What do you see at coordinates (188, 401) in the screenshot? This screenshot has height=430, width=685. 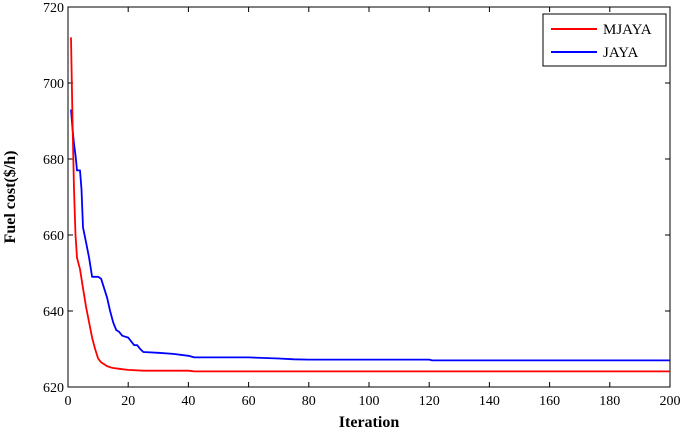 I see `x-tick-label: 40` at bounding box center [188, 401].